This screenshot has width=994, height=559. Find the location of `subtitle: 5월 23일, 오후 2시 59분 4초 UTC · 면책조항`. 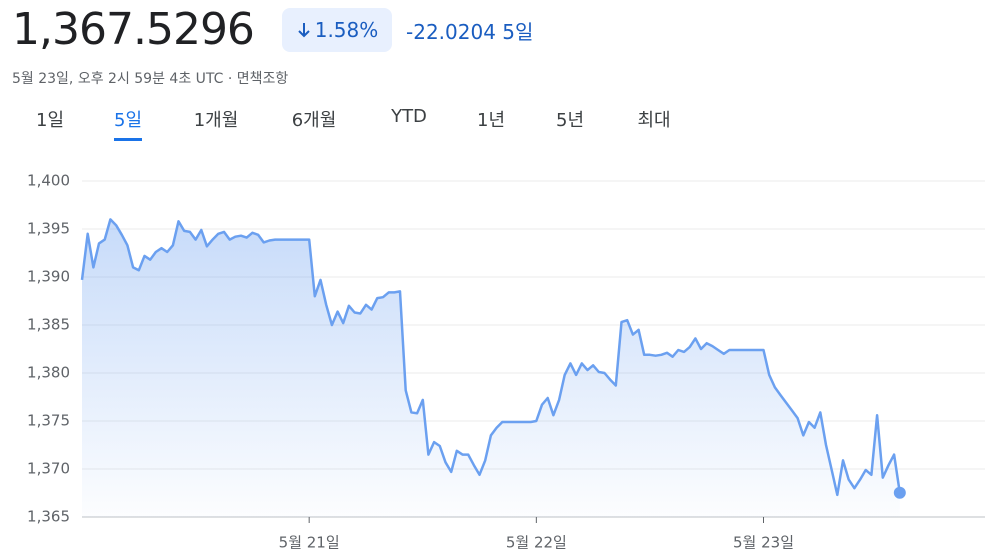

subtitle: 5월 23일, 오후 2시 59분 4초 UTC · 면책조항 is located at coordinates (150, 79).